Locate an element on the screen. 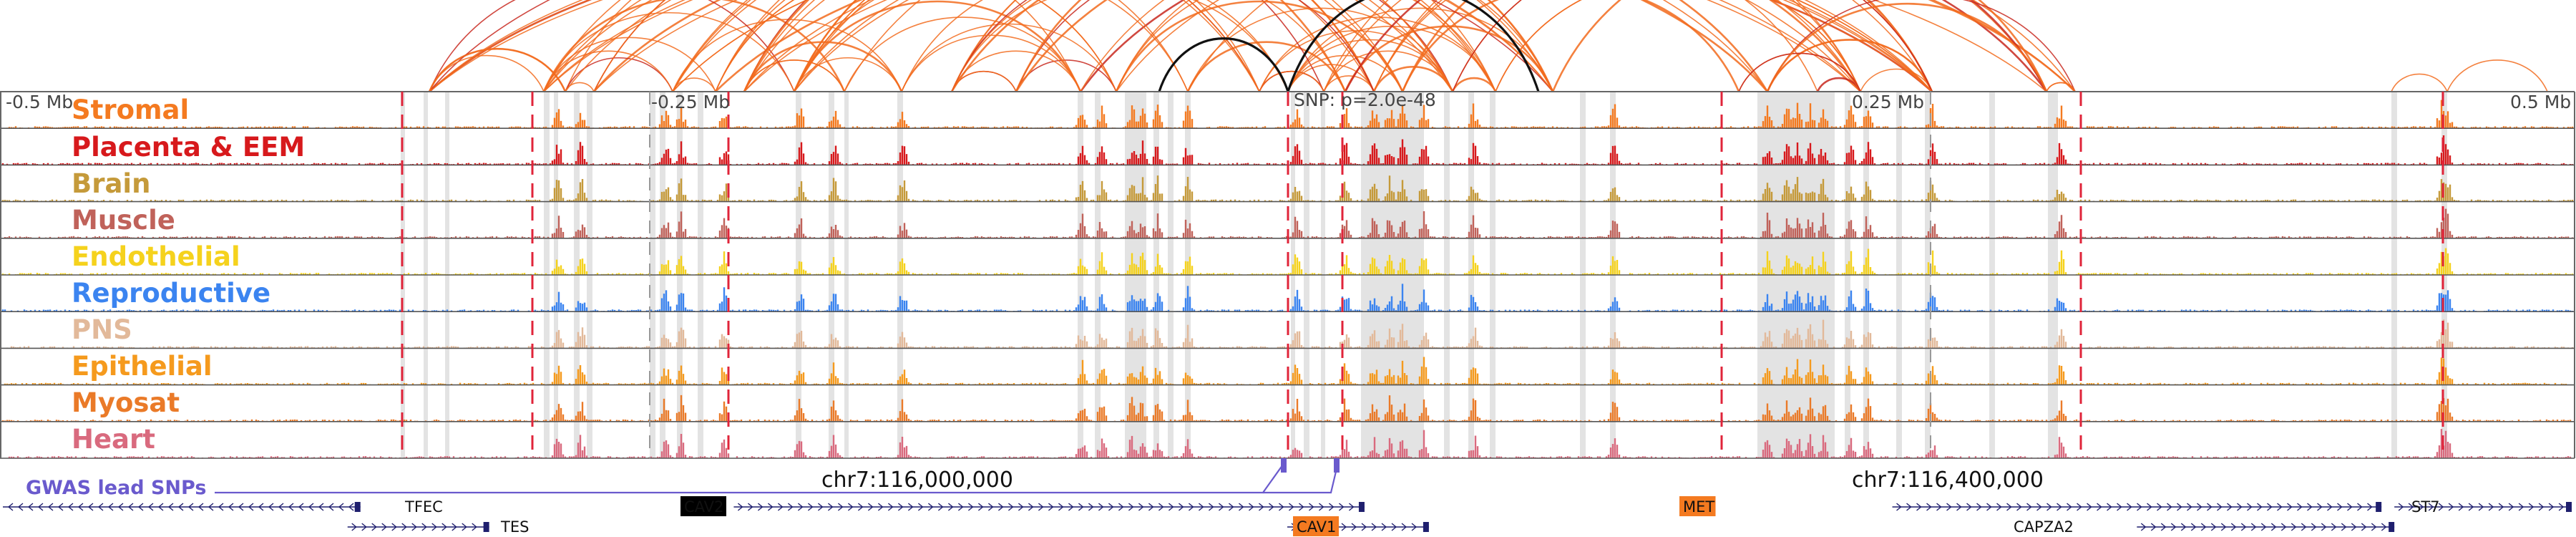  coordinate-label: chr7:116,000,000 is located at coordinates (917, 480).